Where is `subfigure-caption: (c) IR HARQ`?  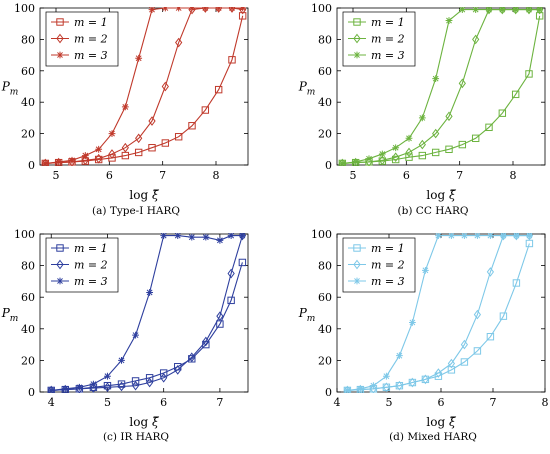
subfigure-caption: (c) IR HARQ is located at coordinates (136, 437).